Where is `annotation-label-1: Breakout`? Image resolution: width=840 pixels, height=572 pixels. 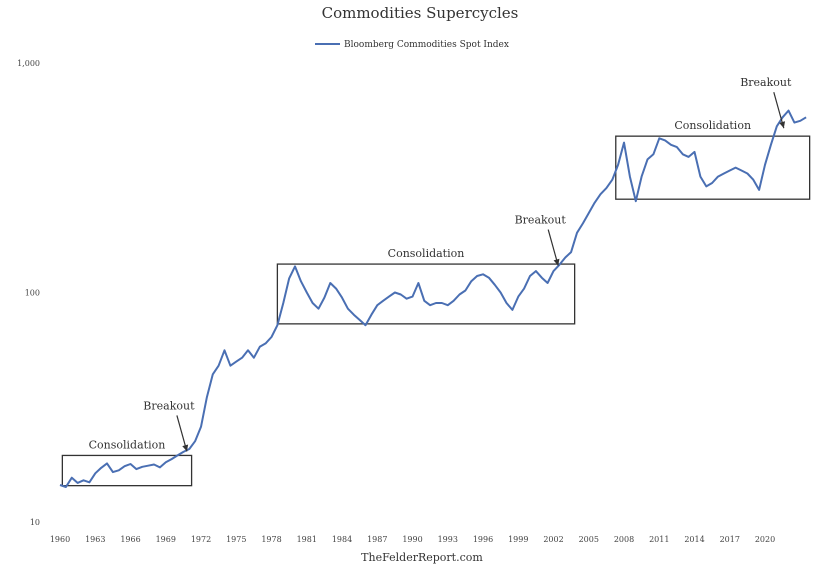 annotation-label-1: Breakout is located at coordinates (169, 405).